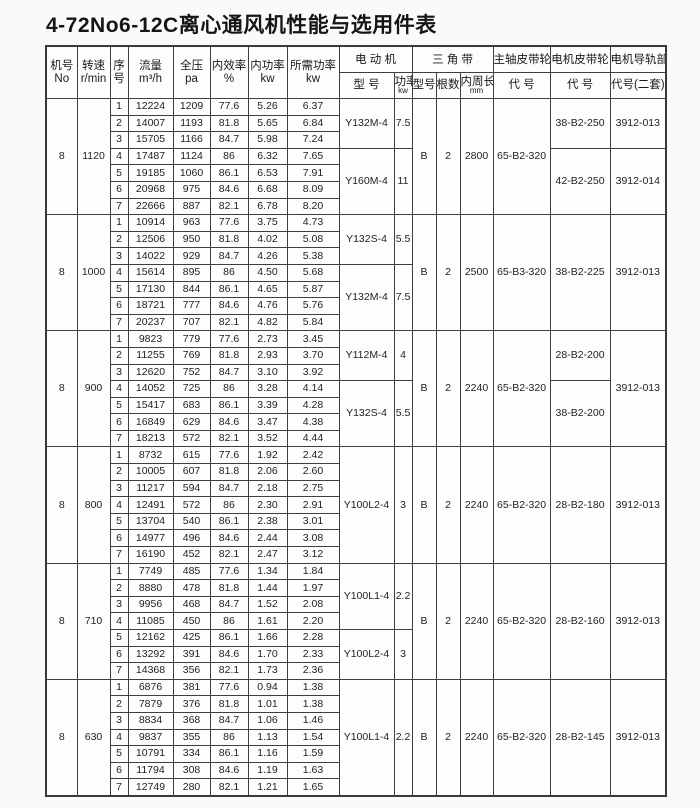 The image size is (700, 808). I want to click on motor-pulley-code-cell: 42-B2-250, so click(580, 181).